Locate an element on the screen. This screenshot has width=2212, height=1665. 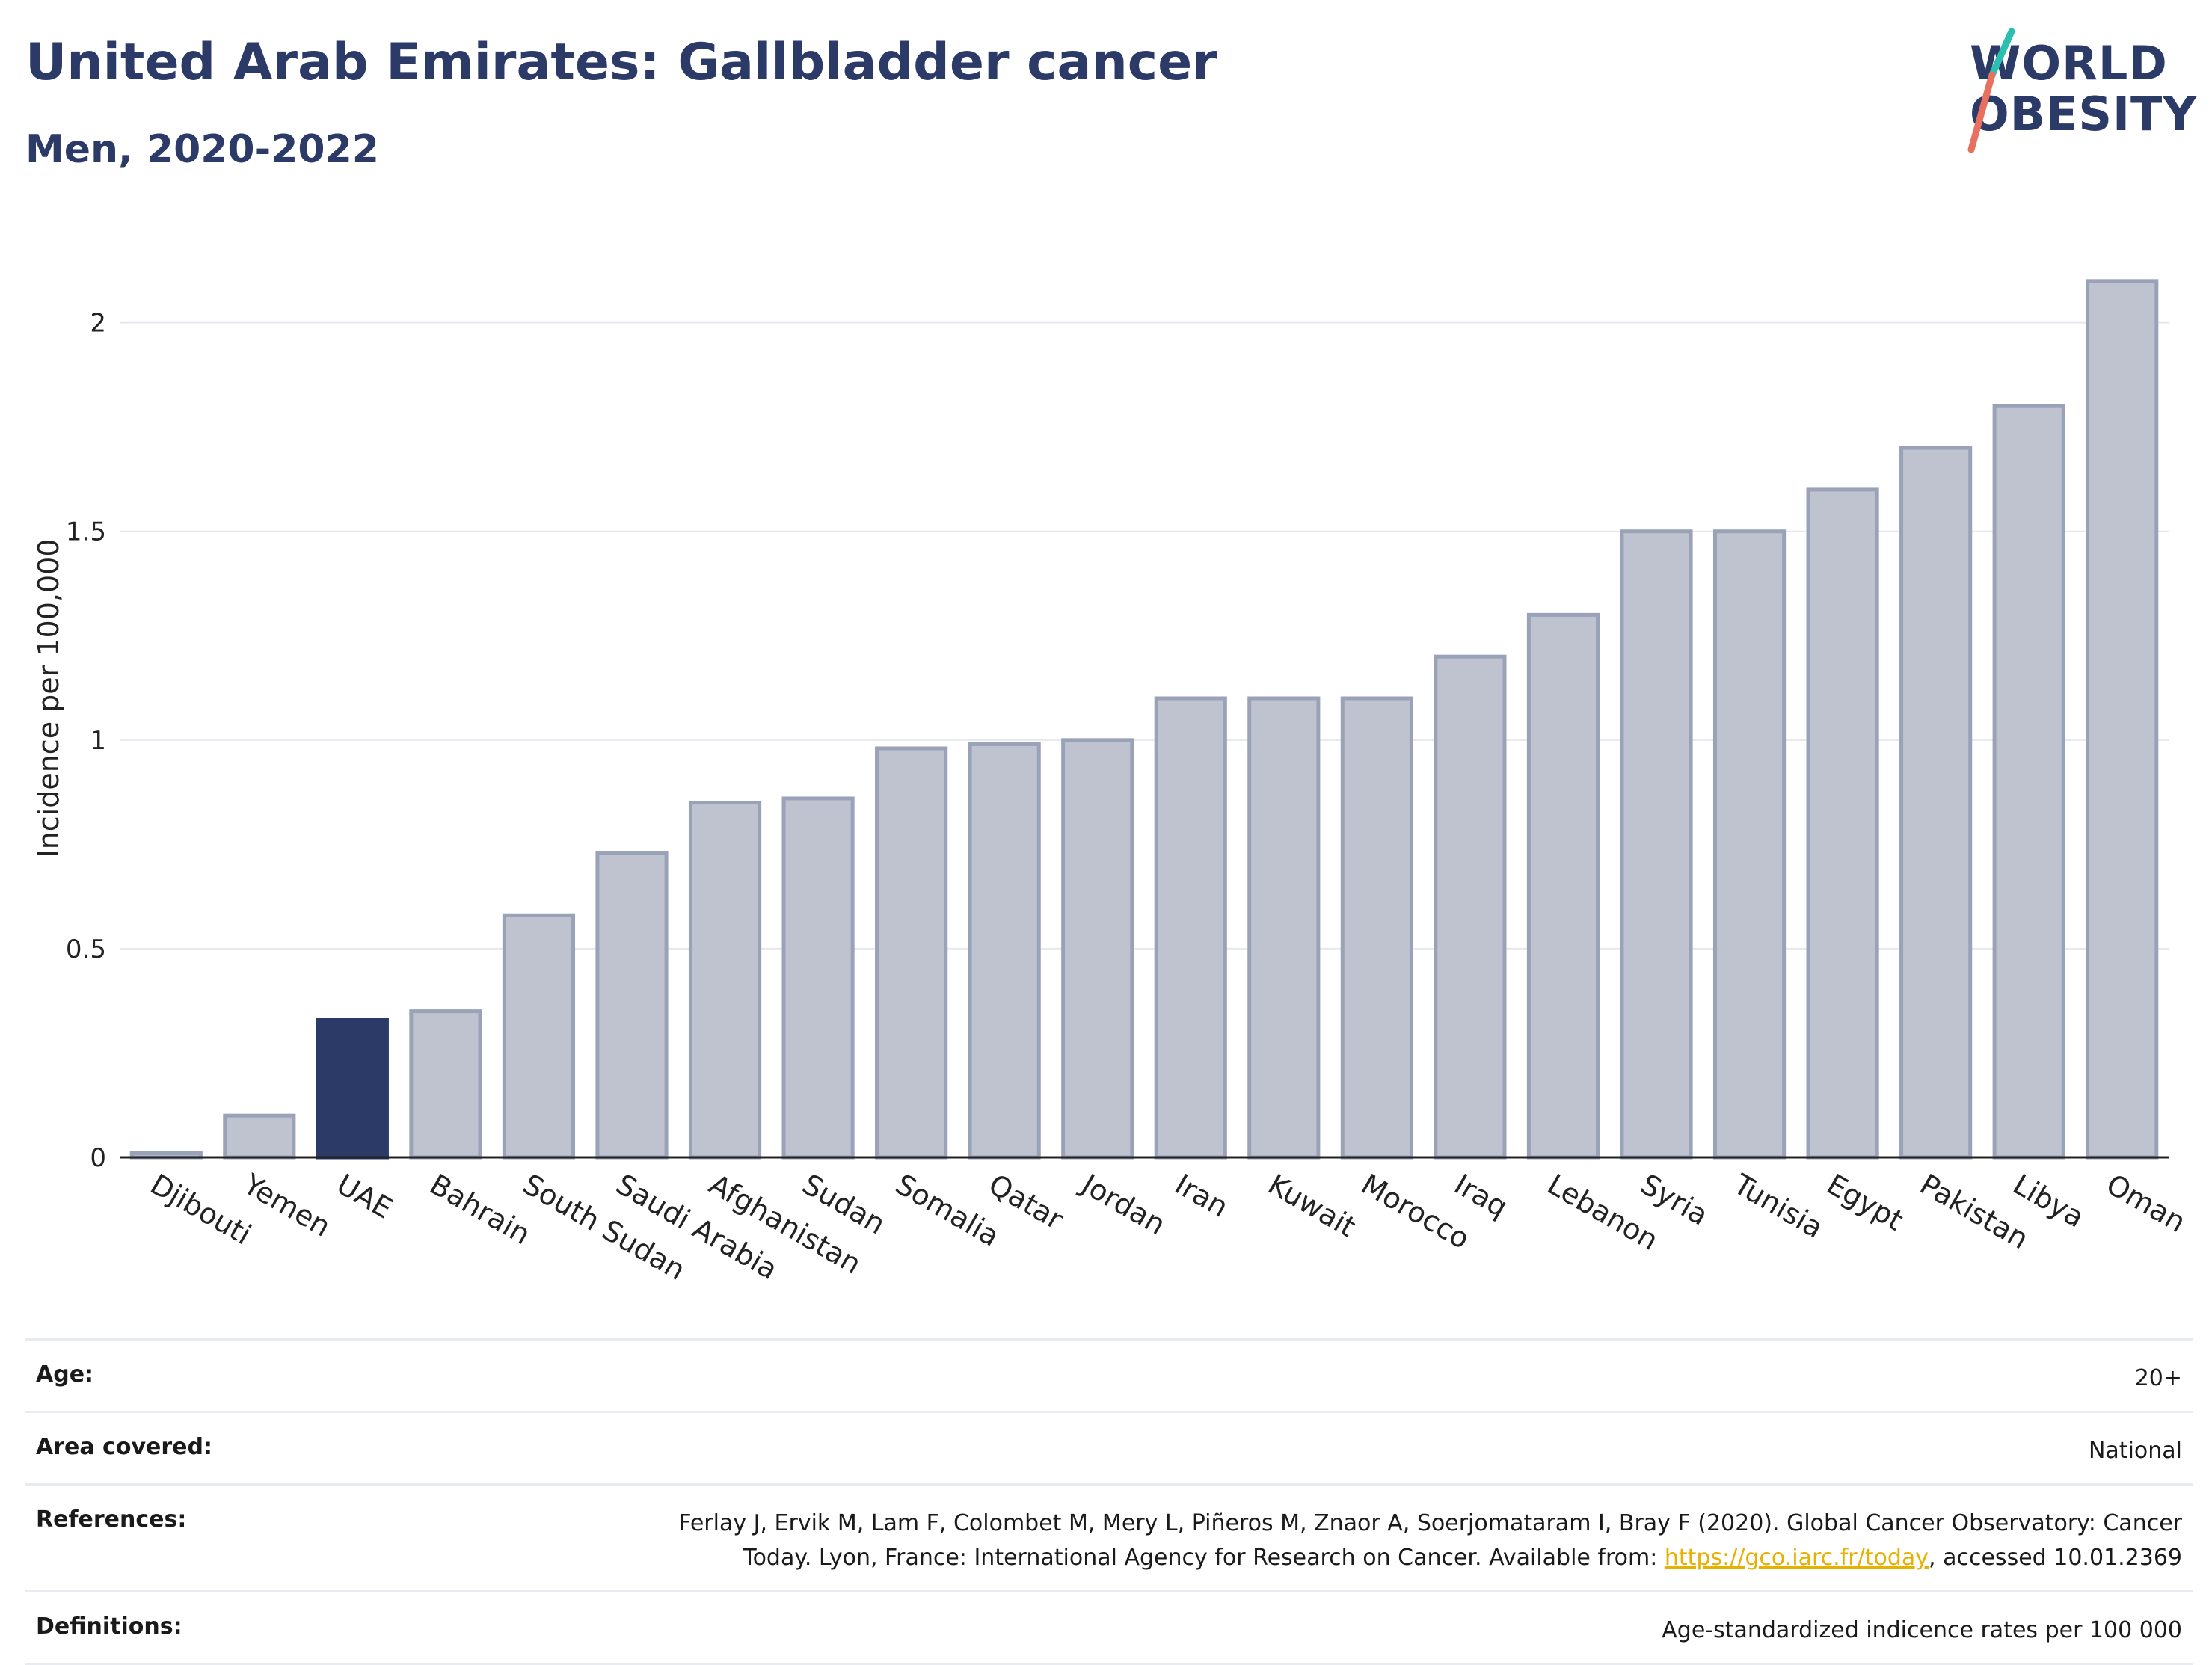
footer-value-area: National is located at coordinates (2135, 1451).